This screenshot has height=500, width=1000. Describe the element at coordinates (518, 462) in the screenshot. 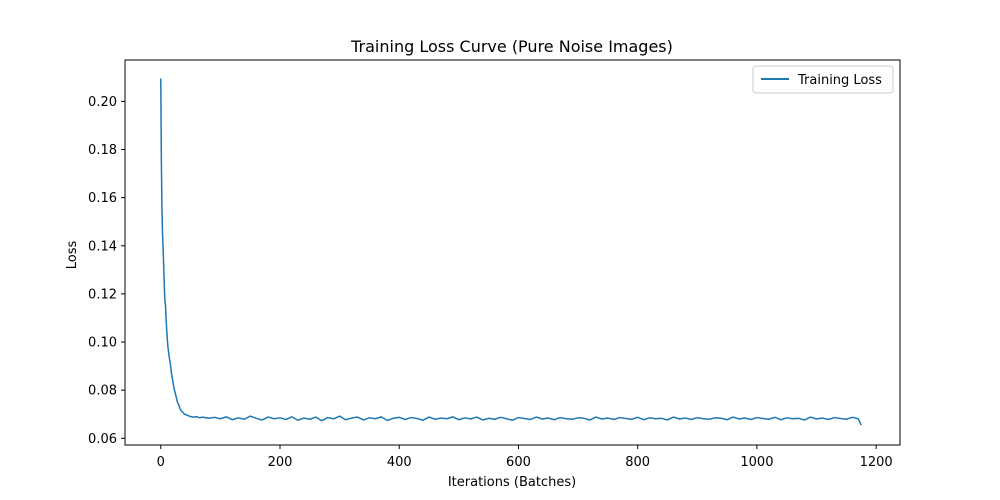

I see `x-tick-label: 600` at that location.